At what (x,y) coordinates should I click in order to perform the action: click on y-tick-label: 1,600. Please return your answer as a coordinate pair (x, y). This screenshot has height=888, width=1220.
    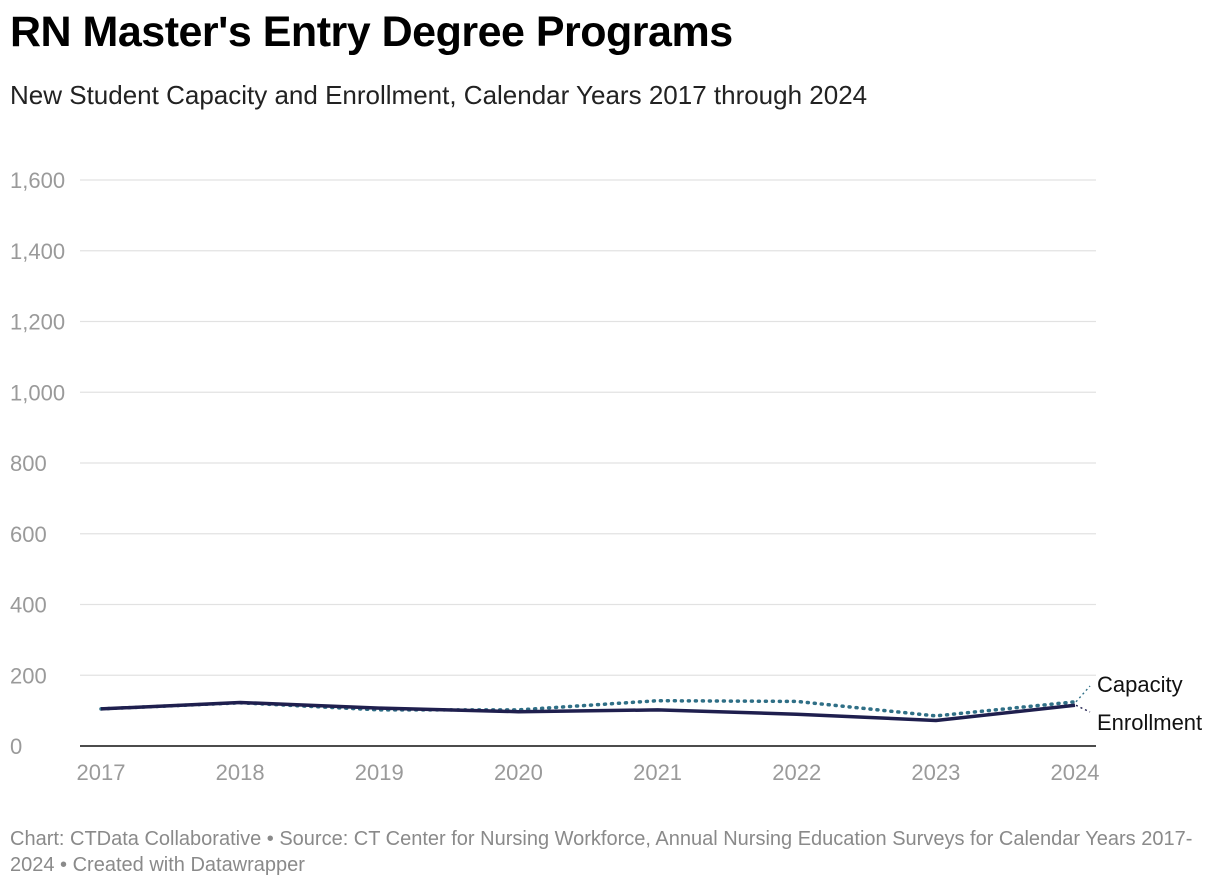
    Looking at the image, I should click on (37, 180).